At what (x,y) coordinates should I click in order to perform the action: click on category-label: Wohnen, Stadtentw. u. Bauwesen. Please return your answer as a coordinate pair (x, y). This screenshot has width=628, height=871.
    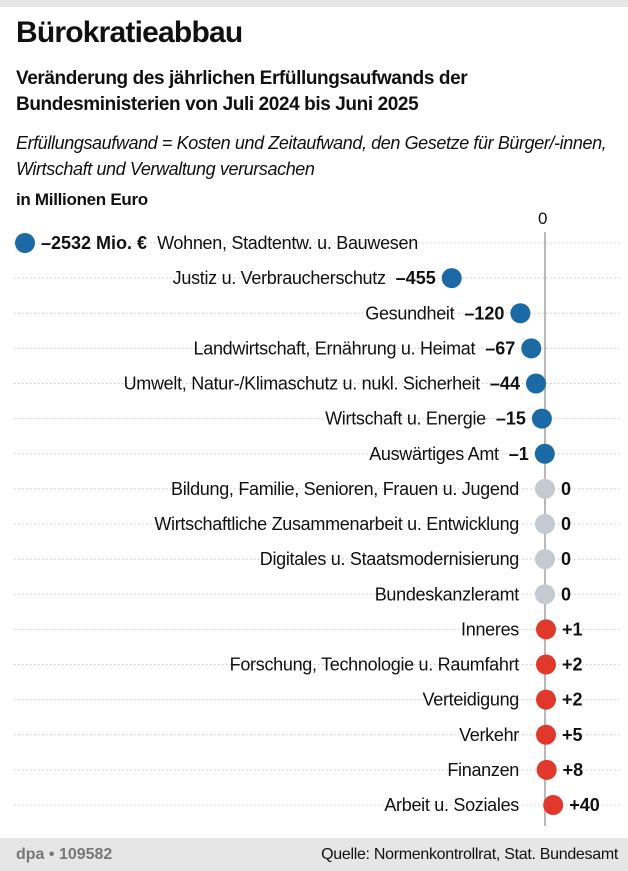
    Looking at the image, I should click on (287, 243).